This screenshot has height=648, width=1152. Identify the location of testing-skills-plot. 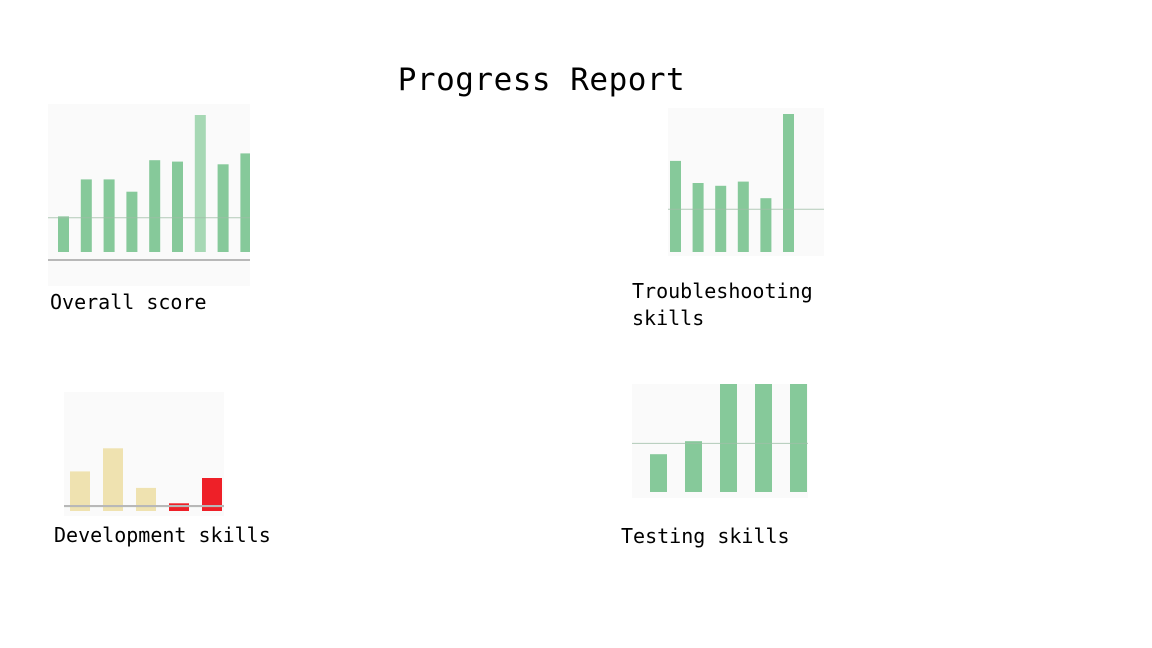
(720, 438).